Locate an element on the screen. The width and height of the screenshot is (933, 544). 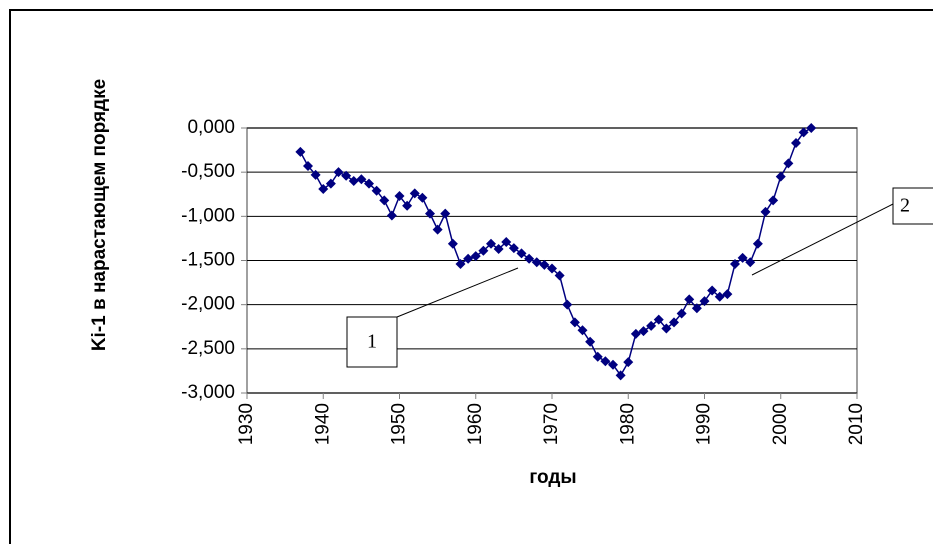
x-tick-label: 1990 is located at coordinates (704, 424).